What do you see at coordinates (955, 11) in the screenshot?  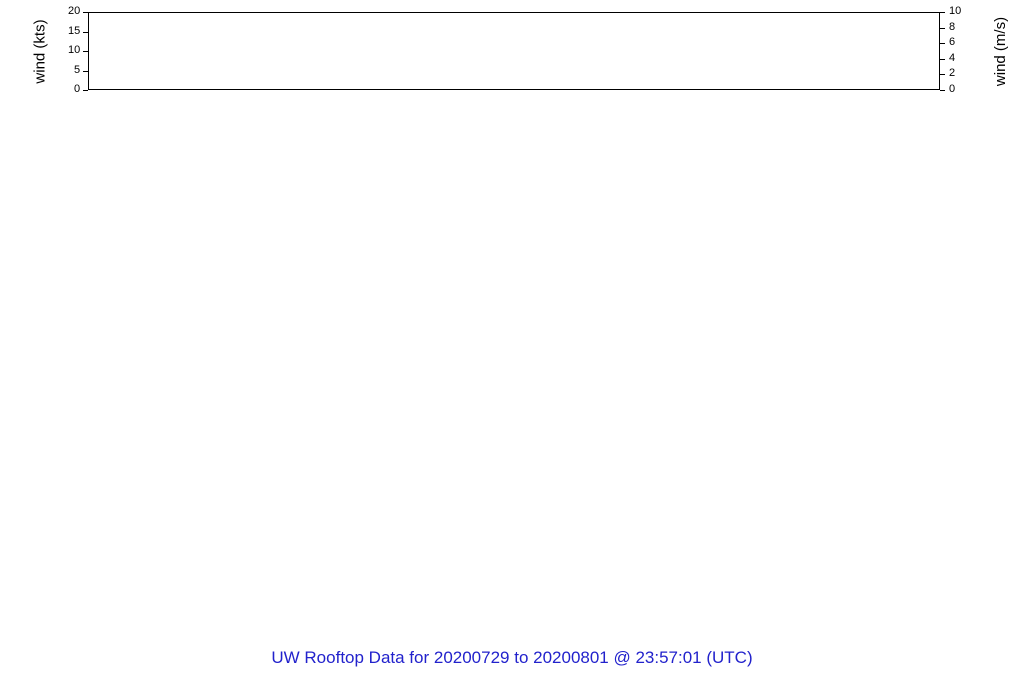 I see `ytick-right-wind-5: 10` at bounding box center [955, 11].